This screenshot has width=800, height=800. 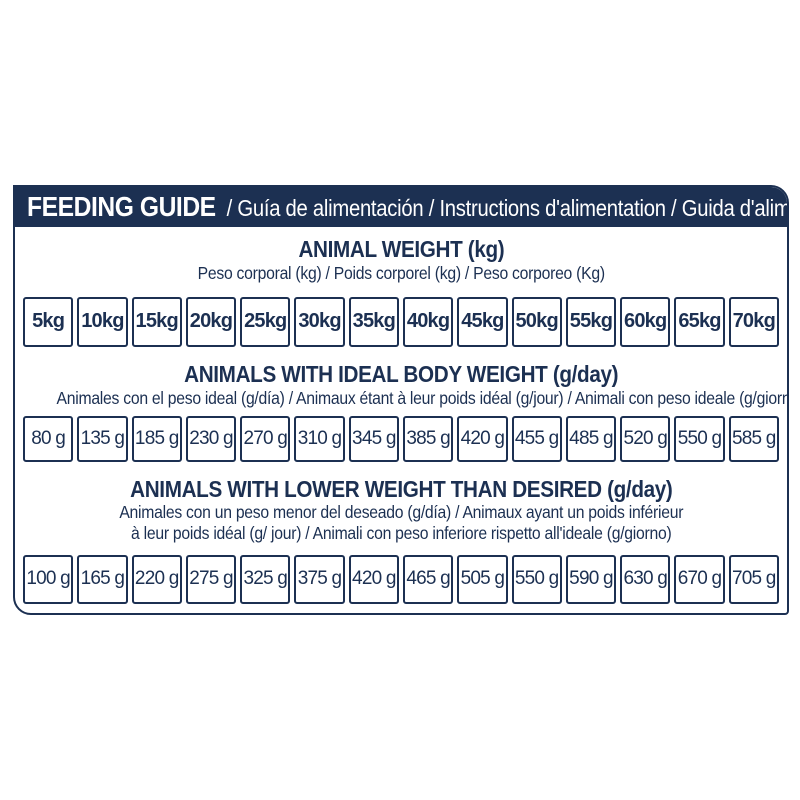 What do you see at coordinates (211, 439) in the screenshot?
I see `ideal-weight-cell: 230 g` at bounding box center [211, 439].